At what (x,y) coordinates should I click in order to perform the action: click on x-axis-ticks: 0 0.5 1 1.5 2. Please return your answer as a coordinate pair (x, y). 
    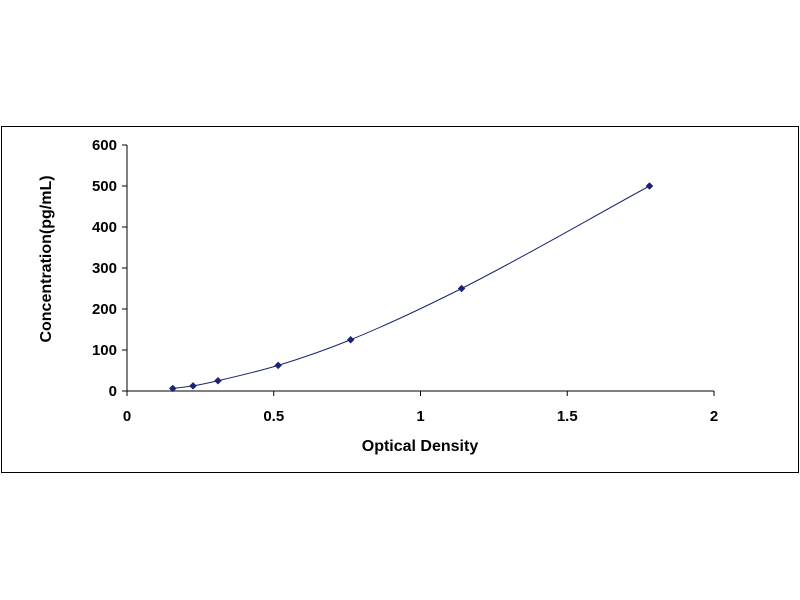
    Looking at the image, I should click on (420, 408).